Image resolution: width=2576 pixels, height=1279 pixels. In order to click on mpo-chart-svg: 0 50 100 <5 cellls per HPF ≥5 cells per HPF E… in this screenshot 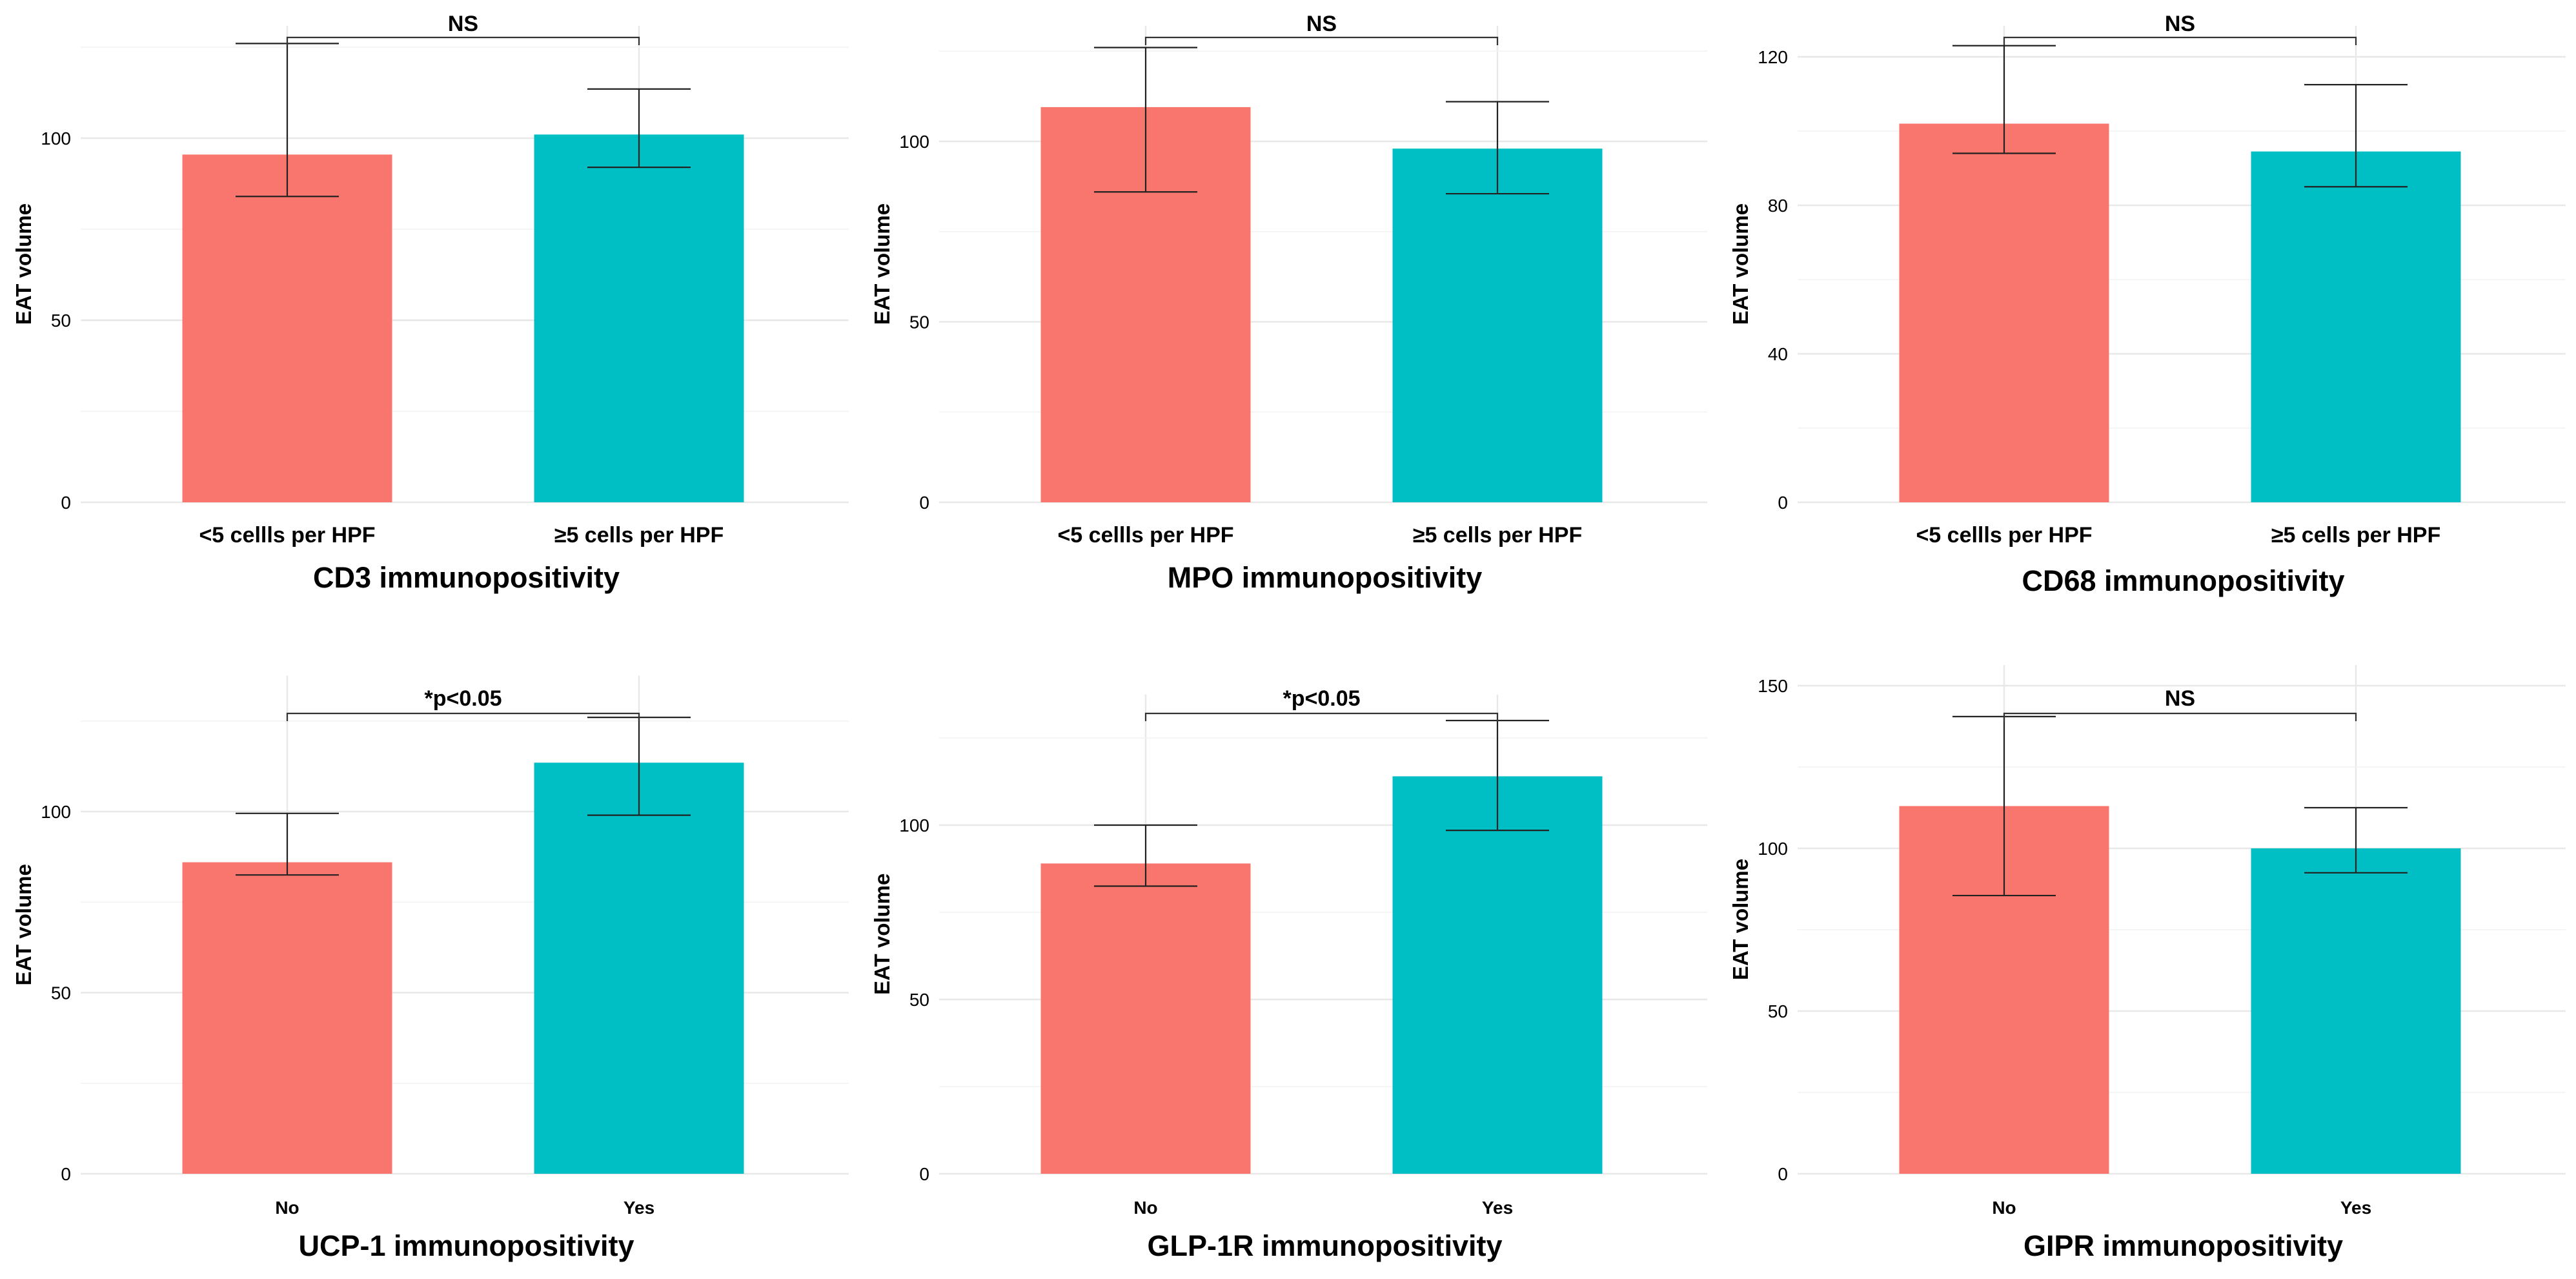, I will do `click(1288, 303)`.